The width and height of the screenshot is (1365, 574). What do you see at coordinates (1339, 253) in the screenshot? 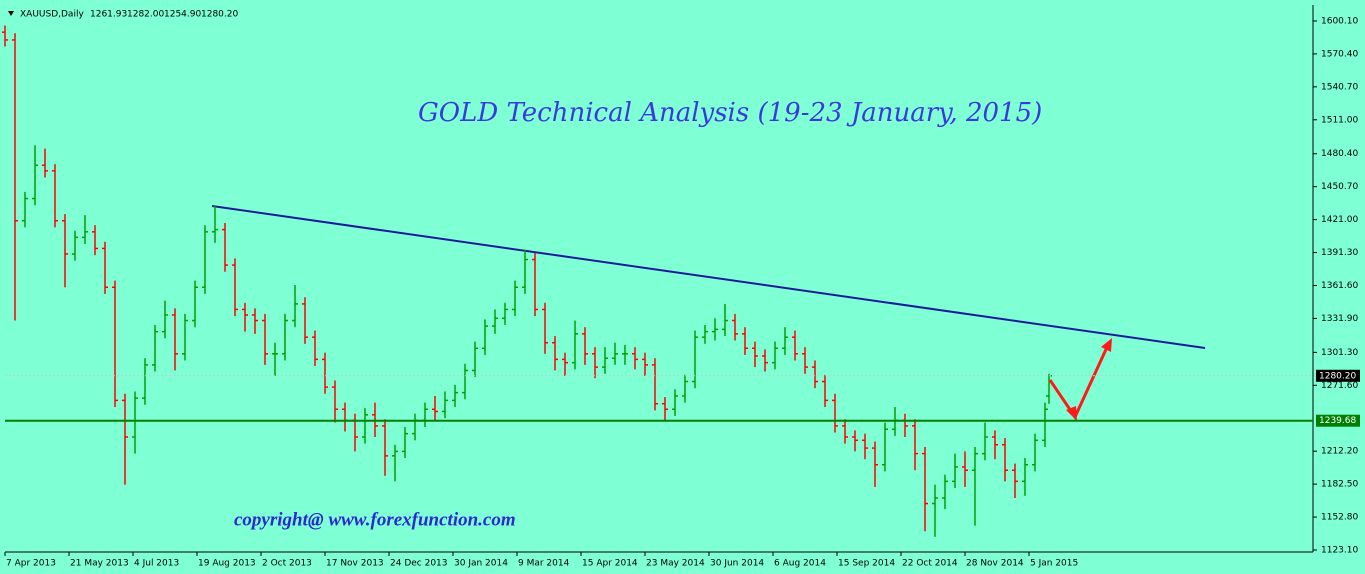
I see `y-tick-label: 1391.30` at bounding box center [1339, 253].